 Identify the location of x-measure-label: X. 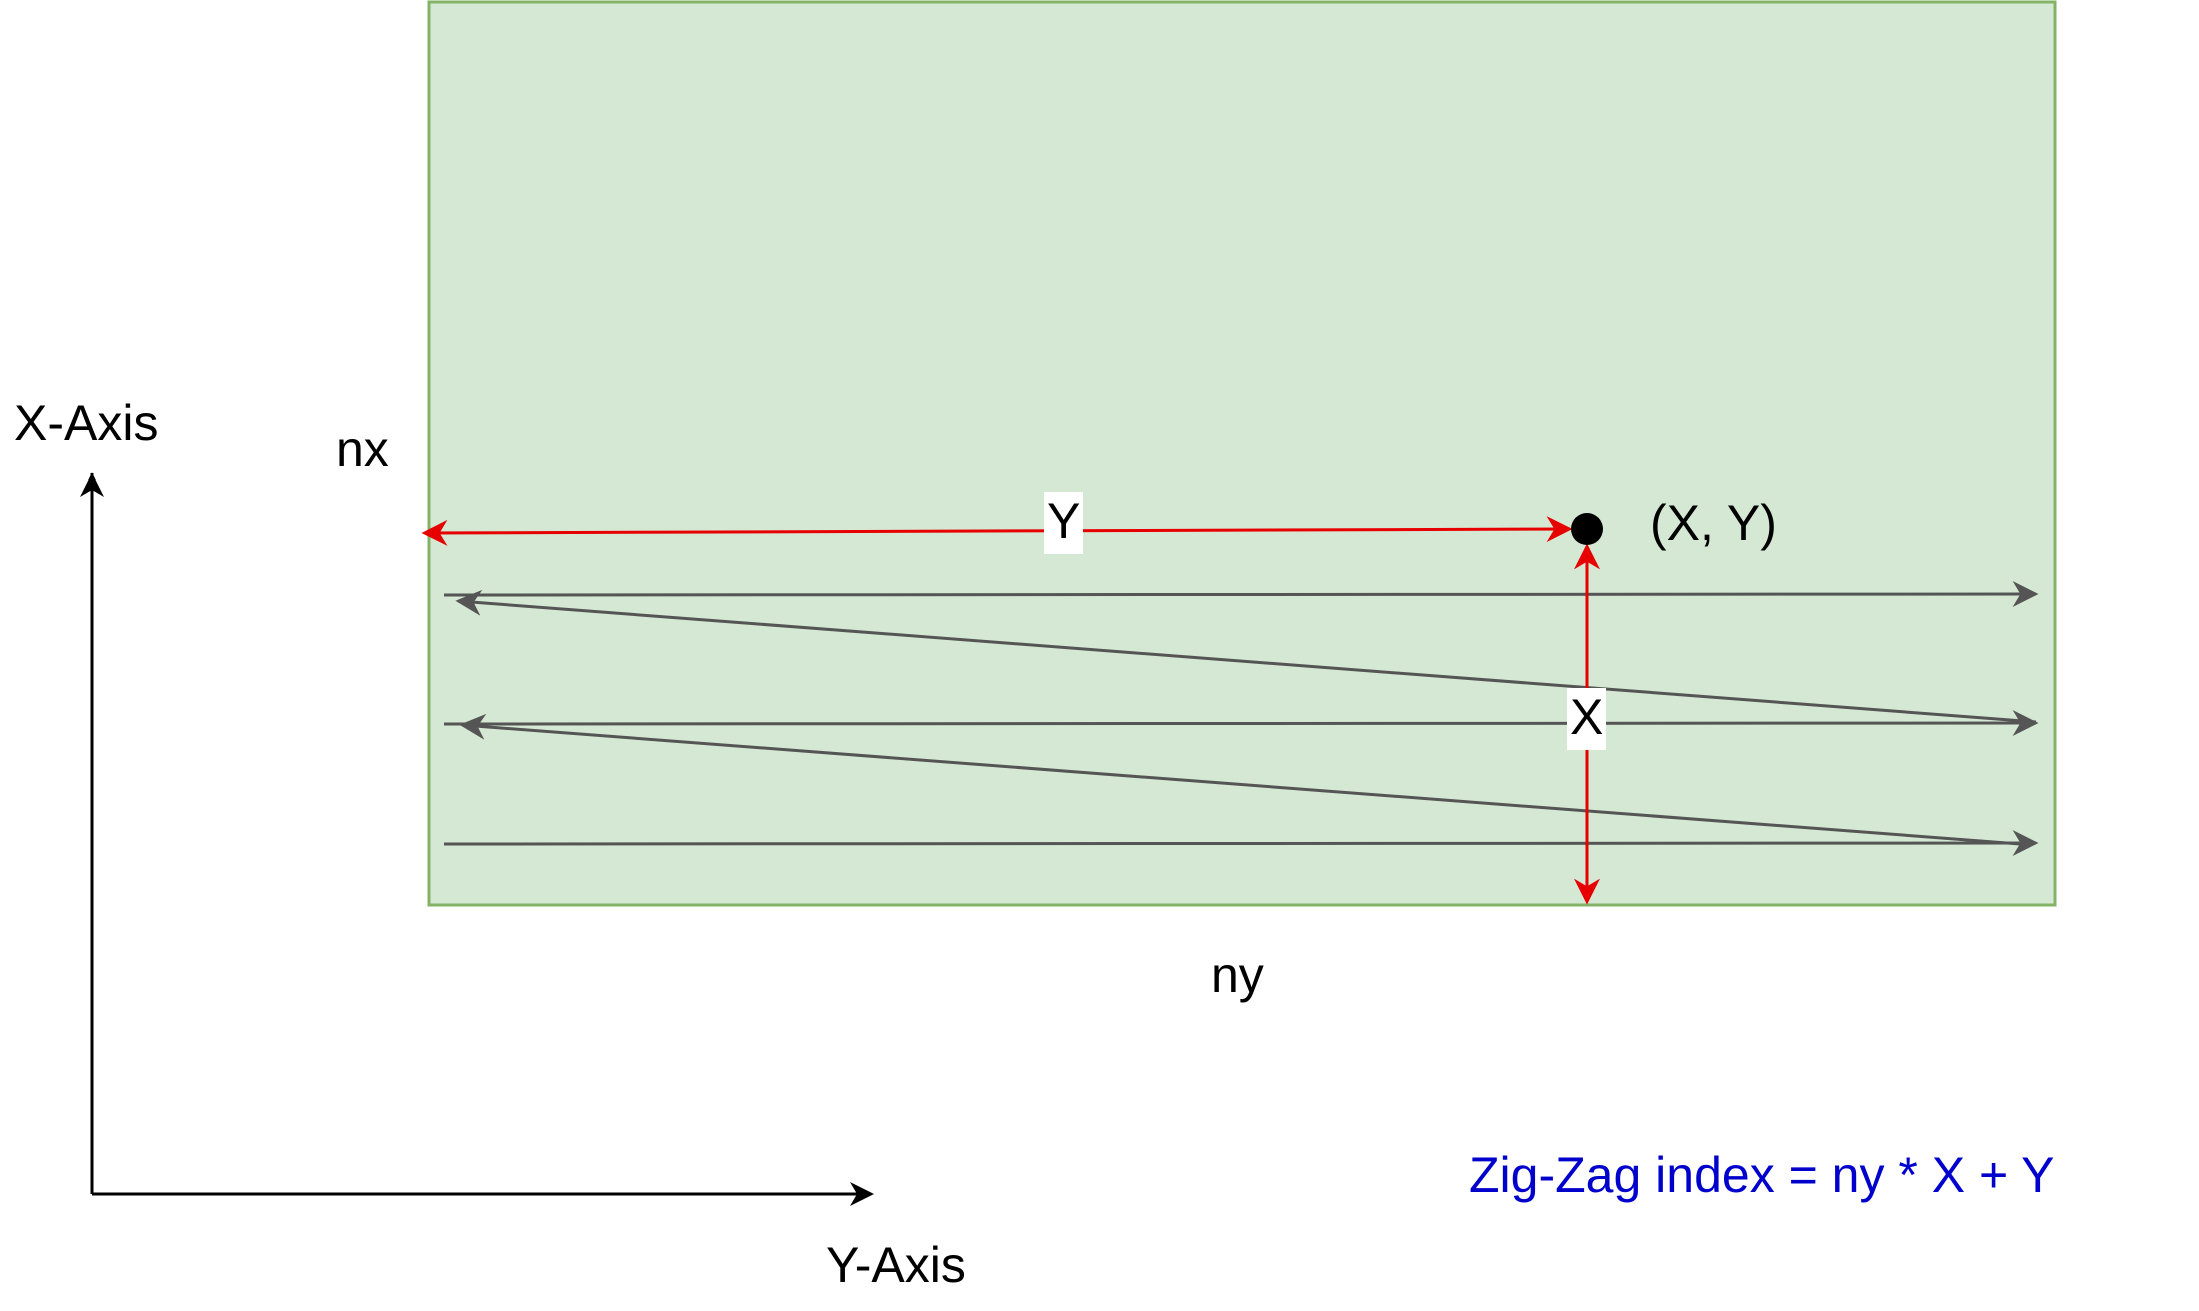
(1587, 719).